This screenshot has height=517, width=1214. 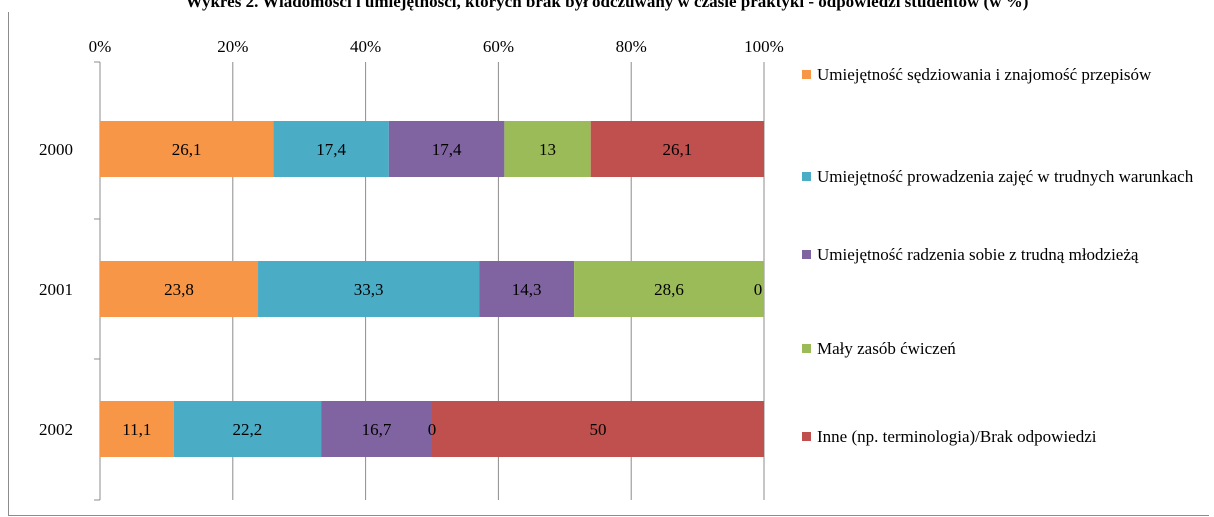 I want to click on data-label: 33,3, so click(x=369, y=289).